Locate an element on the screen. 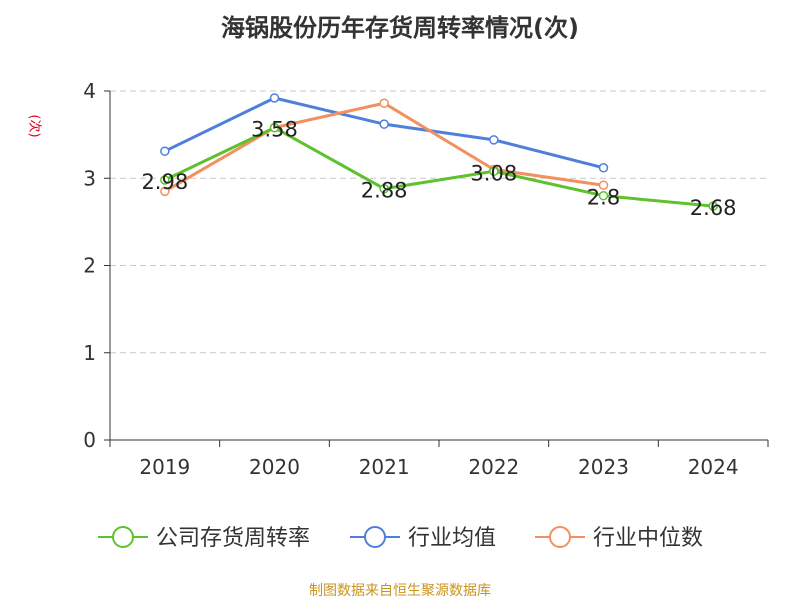 The image size is (800, 600). data-label: 2.68 is located at coordinates (713, 208).